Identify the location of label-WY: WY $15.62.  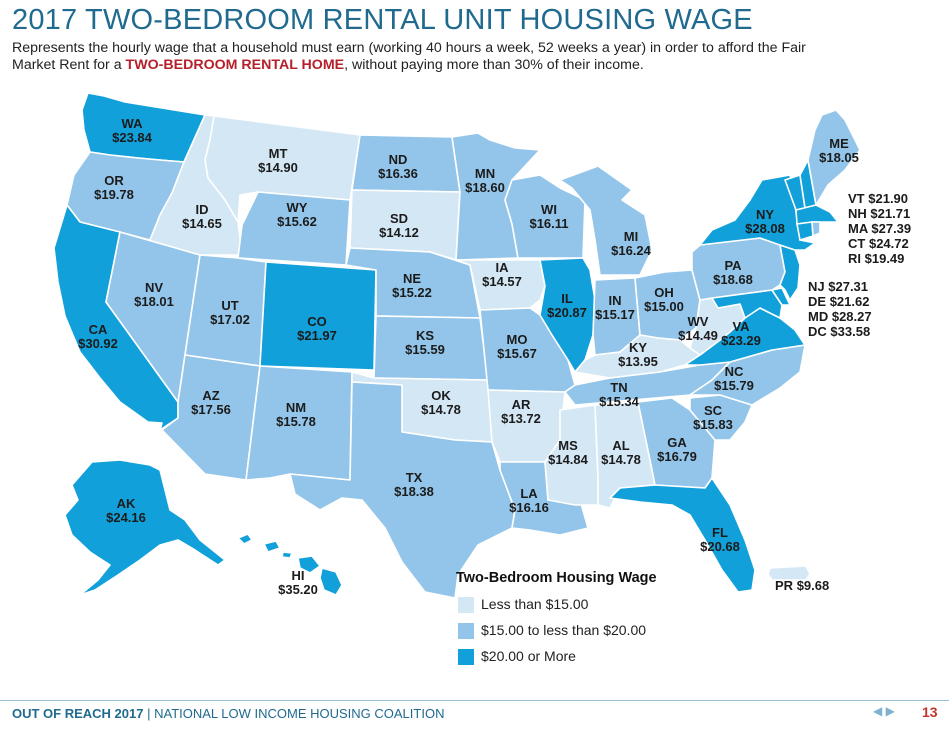
(297, 214).